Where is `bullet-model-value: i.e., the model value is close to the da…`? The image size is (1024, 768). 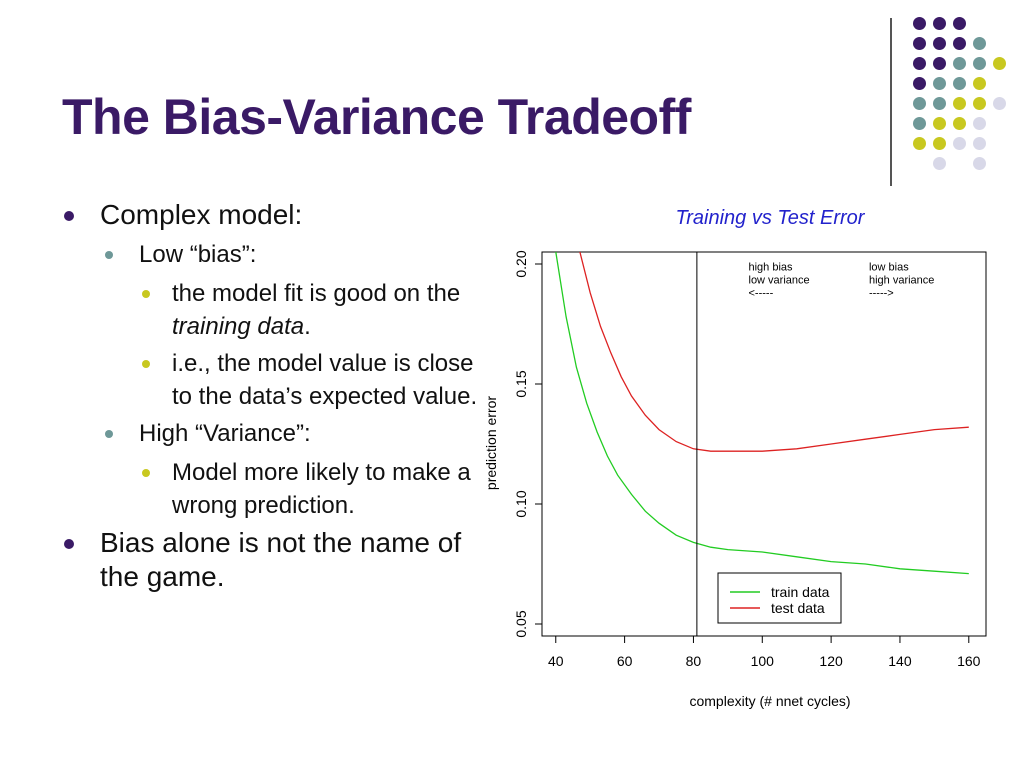 bullet-model-value: i.e., the model value is close to the da… is located at coordinates (280, 380).